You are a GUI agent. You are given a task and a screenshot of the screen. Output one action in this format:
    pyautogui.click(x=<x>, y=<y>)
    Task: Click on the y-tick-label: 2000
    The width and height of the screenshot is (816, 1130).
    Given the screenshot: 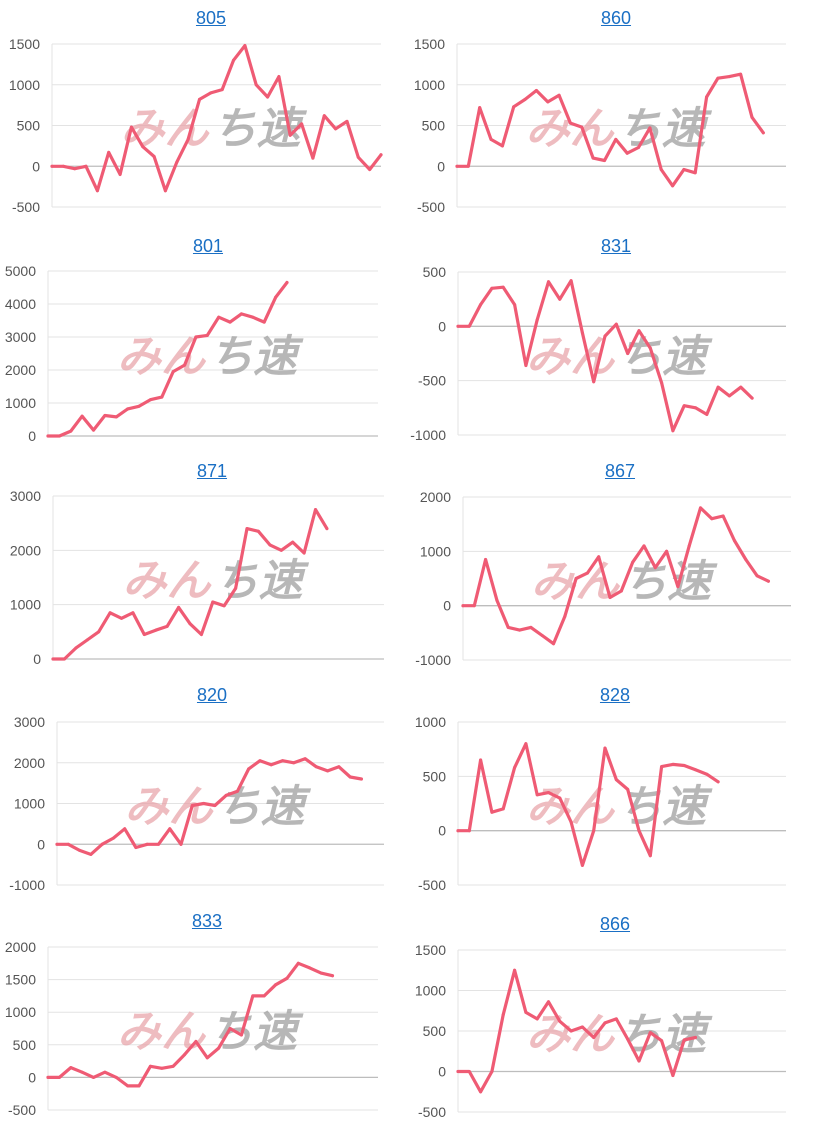 What is the action you would take?
    pyautogui.click(x=20, y=370)
    